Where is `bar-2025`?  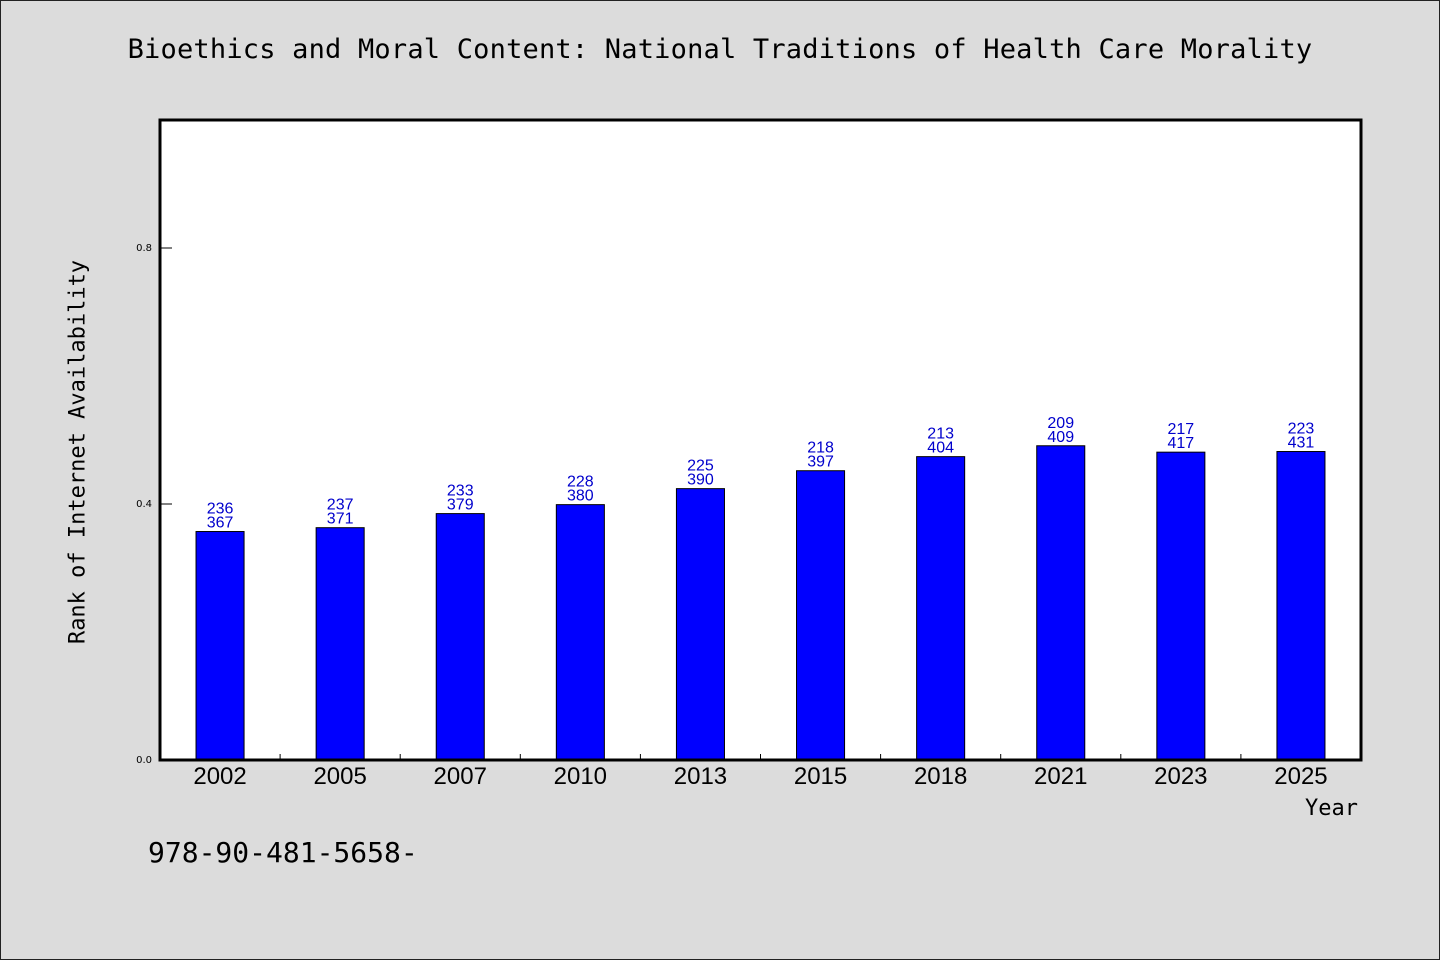
bar-2025 is located at coordinates (1301, 606).